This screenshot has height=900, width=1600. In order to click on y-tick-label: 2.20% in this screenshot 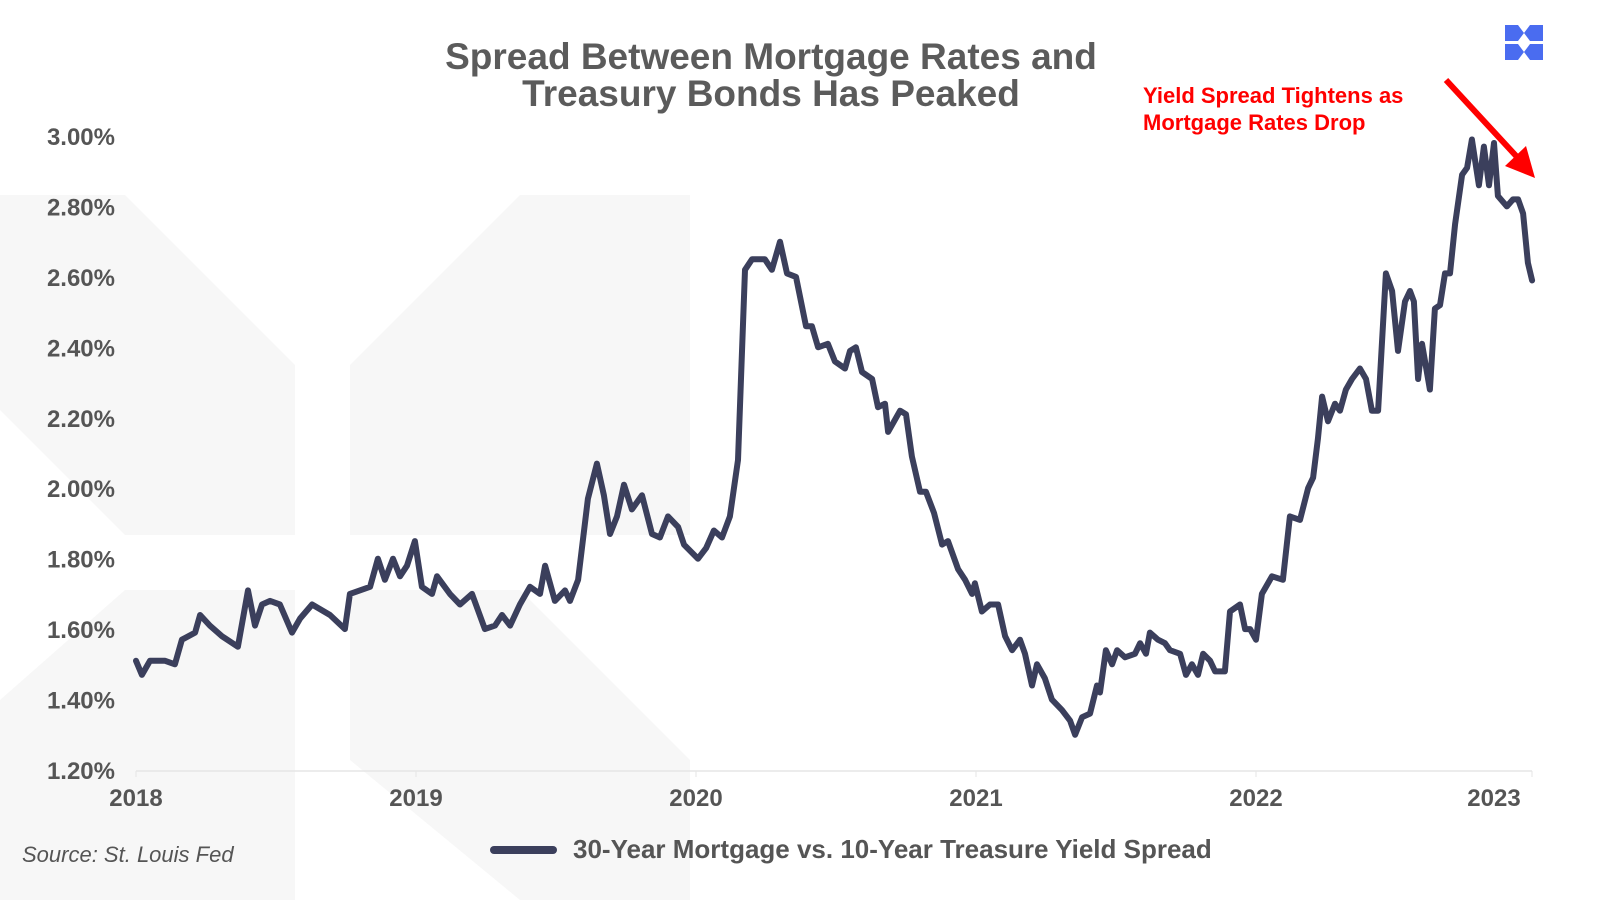, I will do `click(81, 419)`.